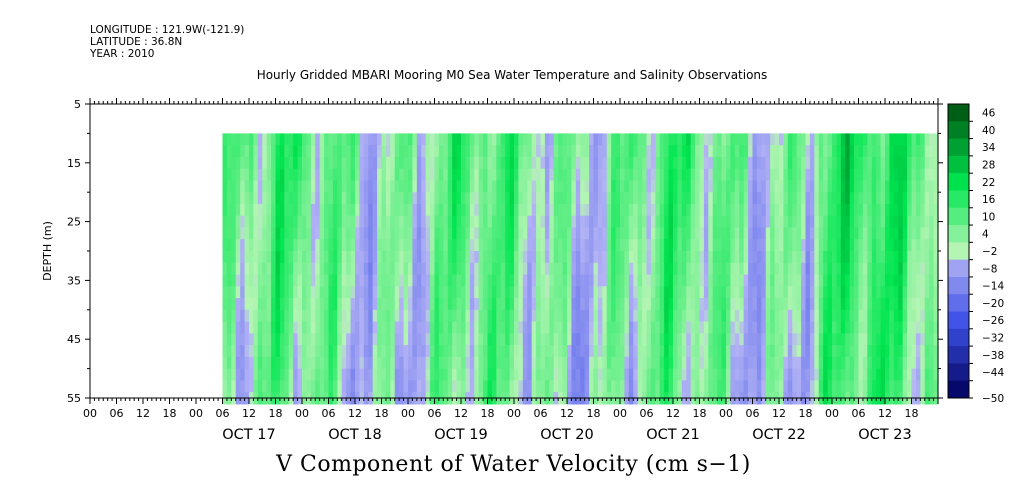  Describe the element at coordinates (958, 147) in the screenshot. I see `colorbar-swatch` at that location.